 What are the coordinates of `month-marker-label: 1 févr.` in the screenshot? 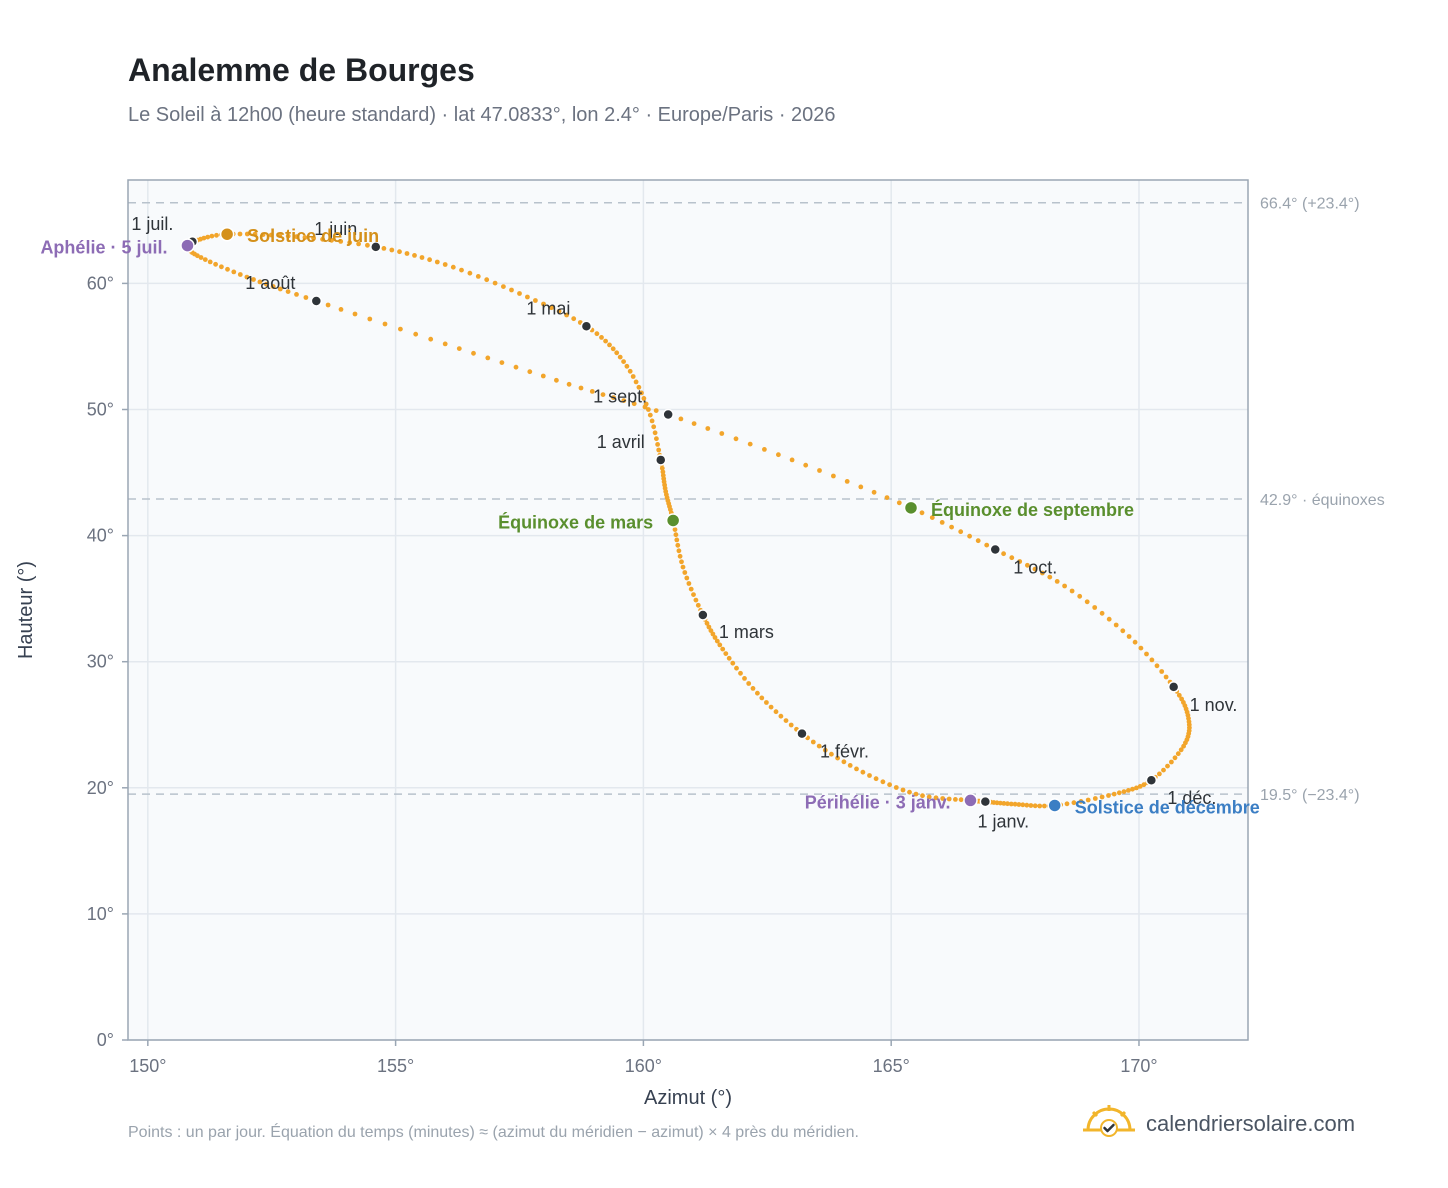 It's located at (844, 752).